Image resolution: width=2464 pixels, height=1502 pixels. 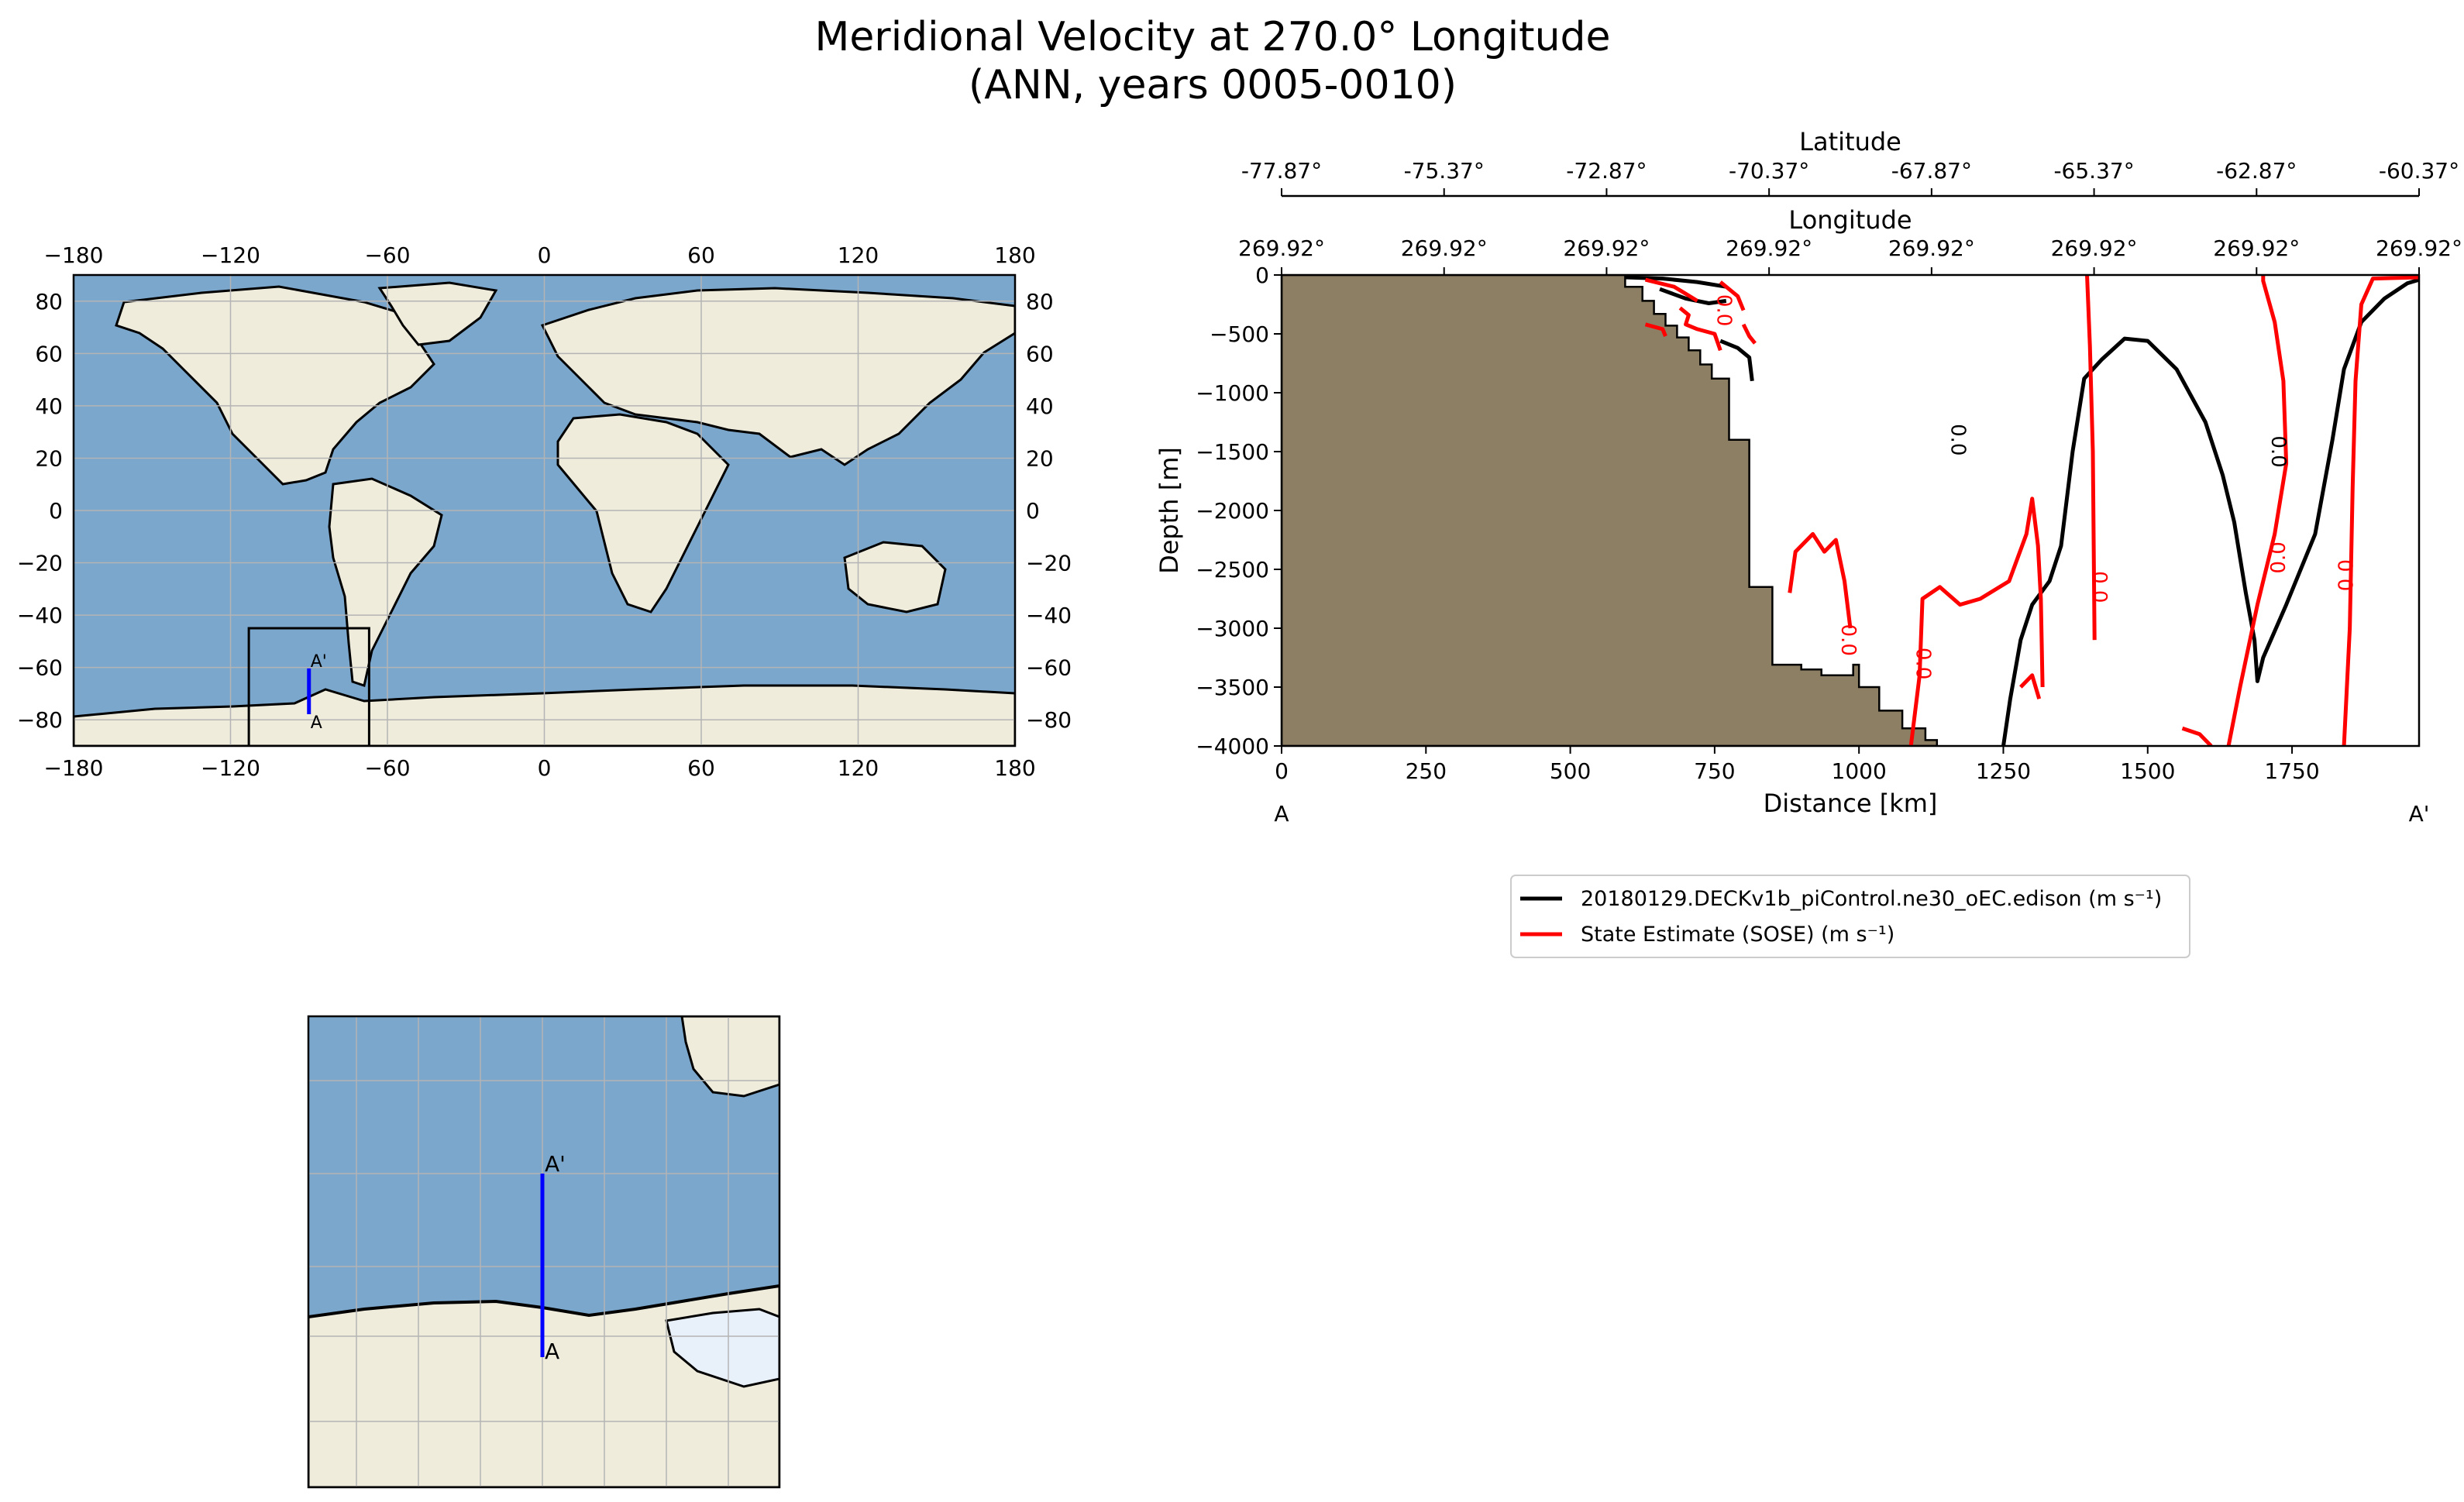 I want to click on section-end-label: A', so click(x=2419, y=814).